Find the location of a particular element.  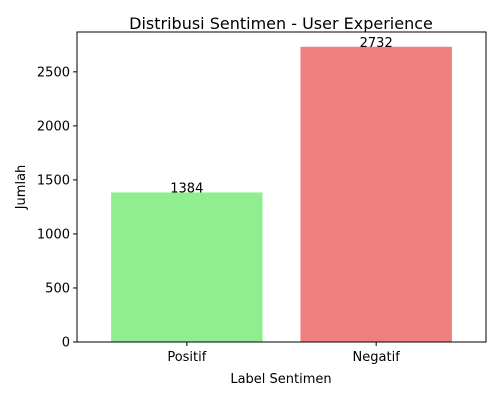

y-tick-label: 2000 is located at coordinates (53, 126).